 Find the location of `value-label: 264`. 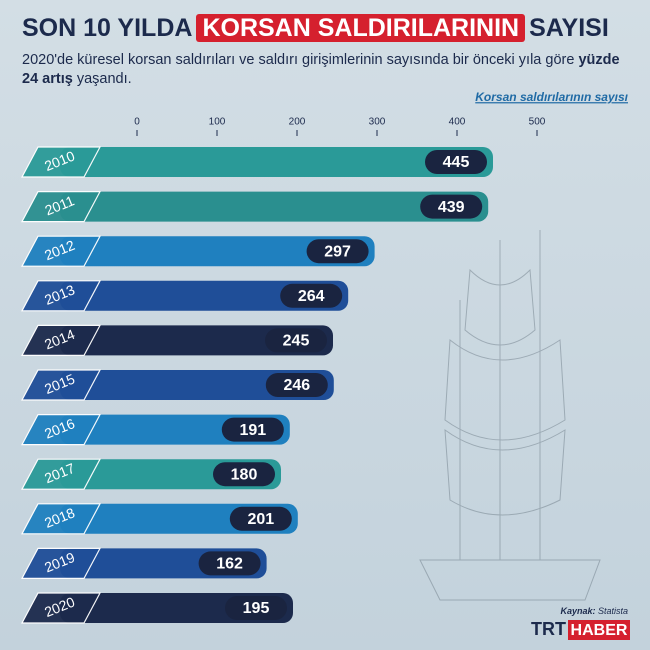

value-label: 264 is located at coordinates (311, 296).